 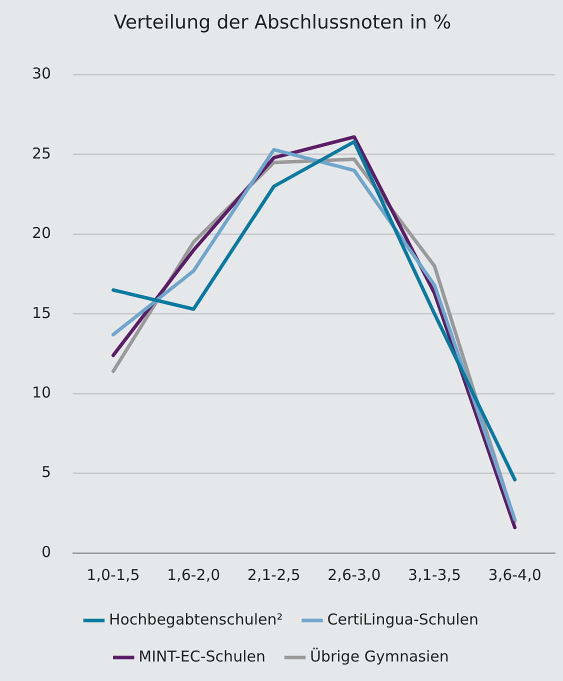 What do you see at coordinates (273, 575) in the screenshot?
I see `x-tick-label: 2,1-2,5` at bounding box center [273, 575].